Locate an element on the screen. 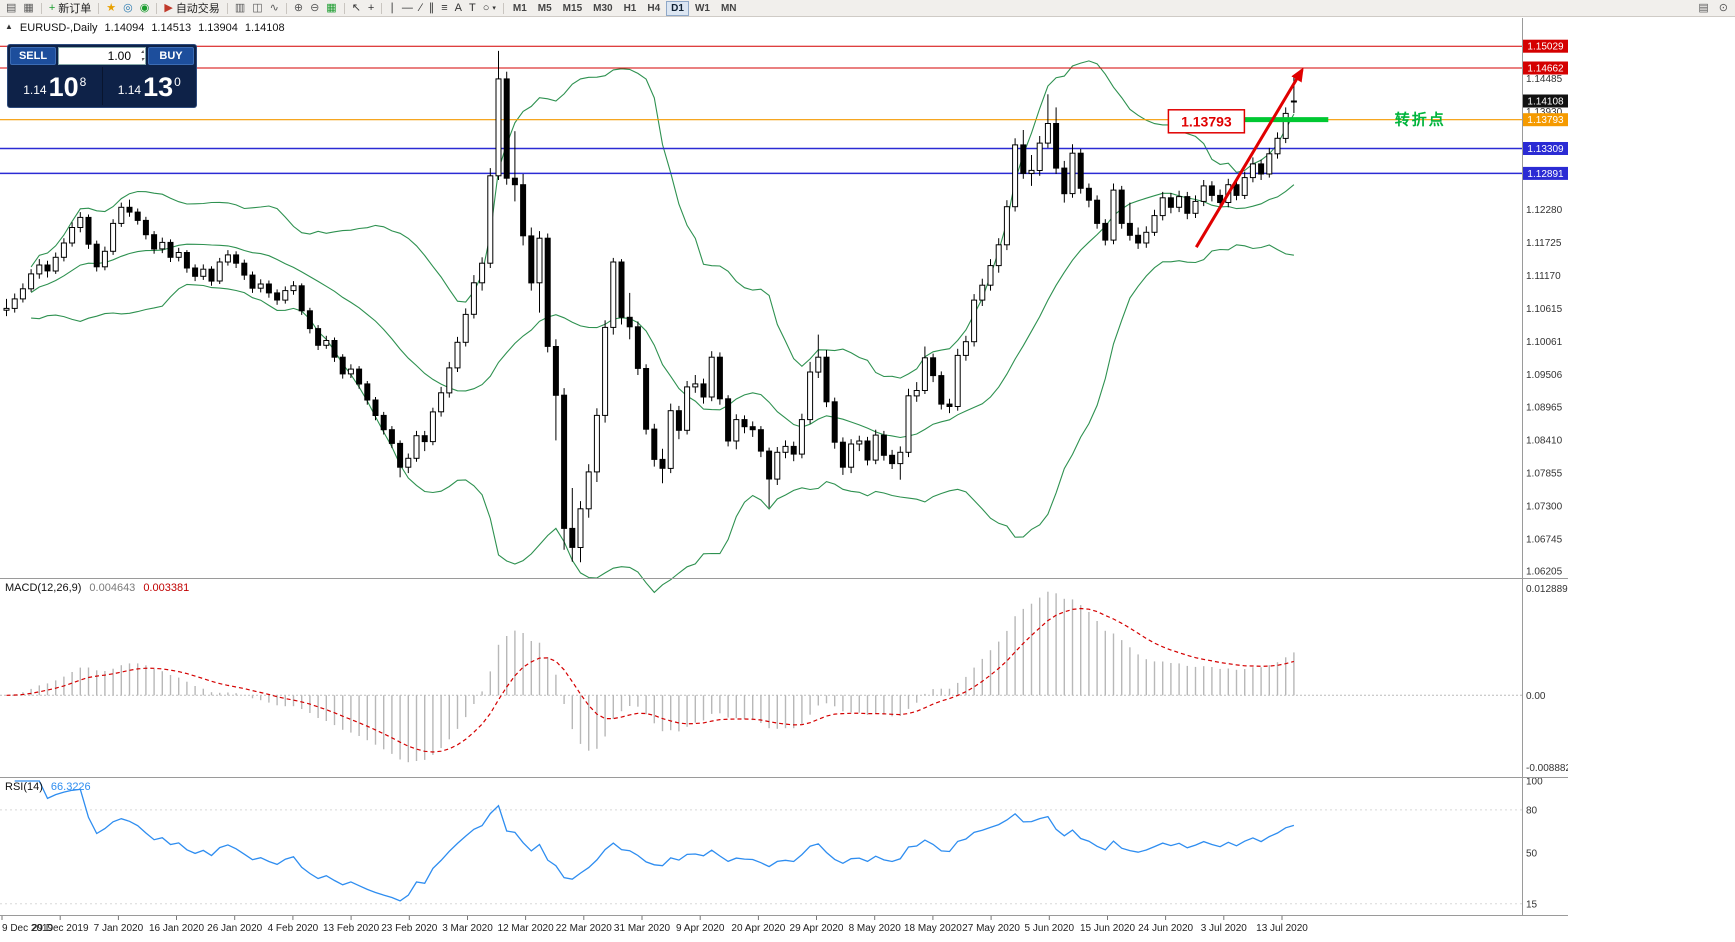 This screenshot has height=942, width=1735. new-chart-icon: ▤ is located at coordinates (11, 7).